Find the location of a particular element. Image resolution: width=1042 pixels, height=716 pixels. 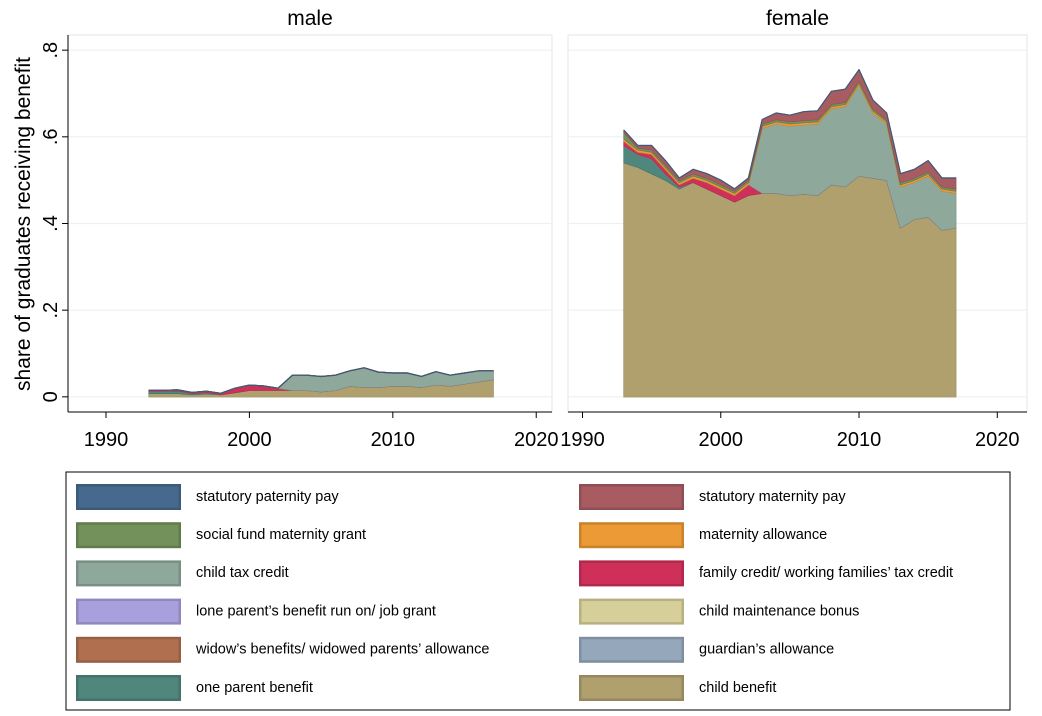

panel-title: male is located at coordinates (310, 18).